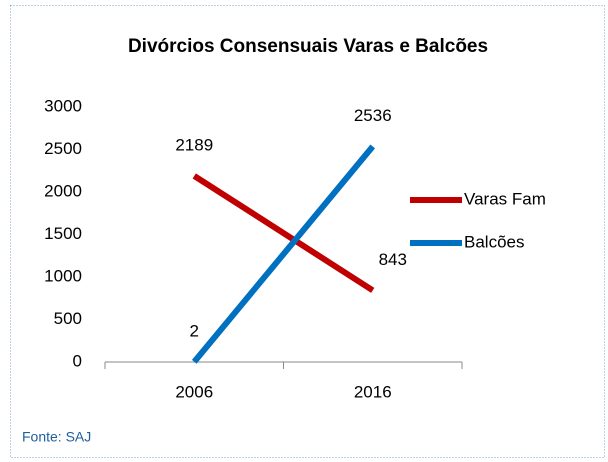 The image size is (608, 462). I want to click on data-label: 2536, so click(373, 115).